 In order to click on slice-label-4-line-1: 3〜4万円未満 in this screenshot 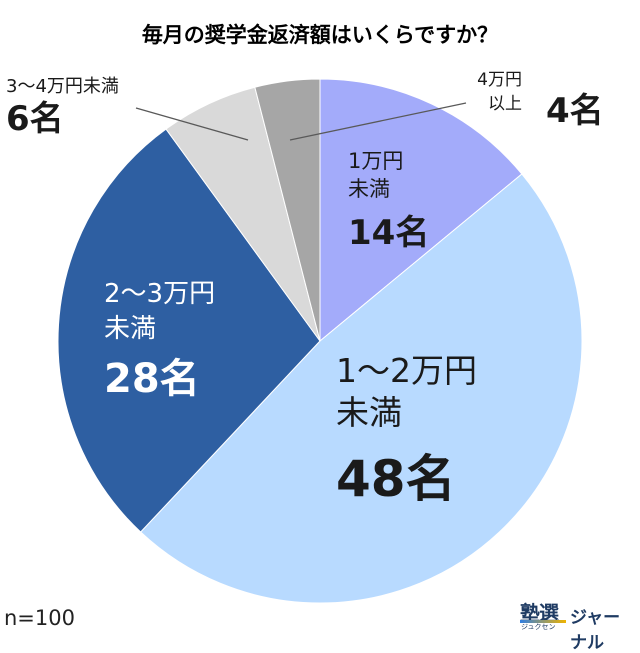, I will do `click(62, 86)`.